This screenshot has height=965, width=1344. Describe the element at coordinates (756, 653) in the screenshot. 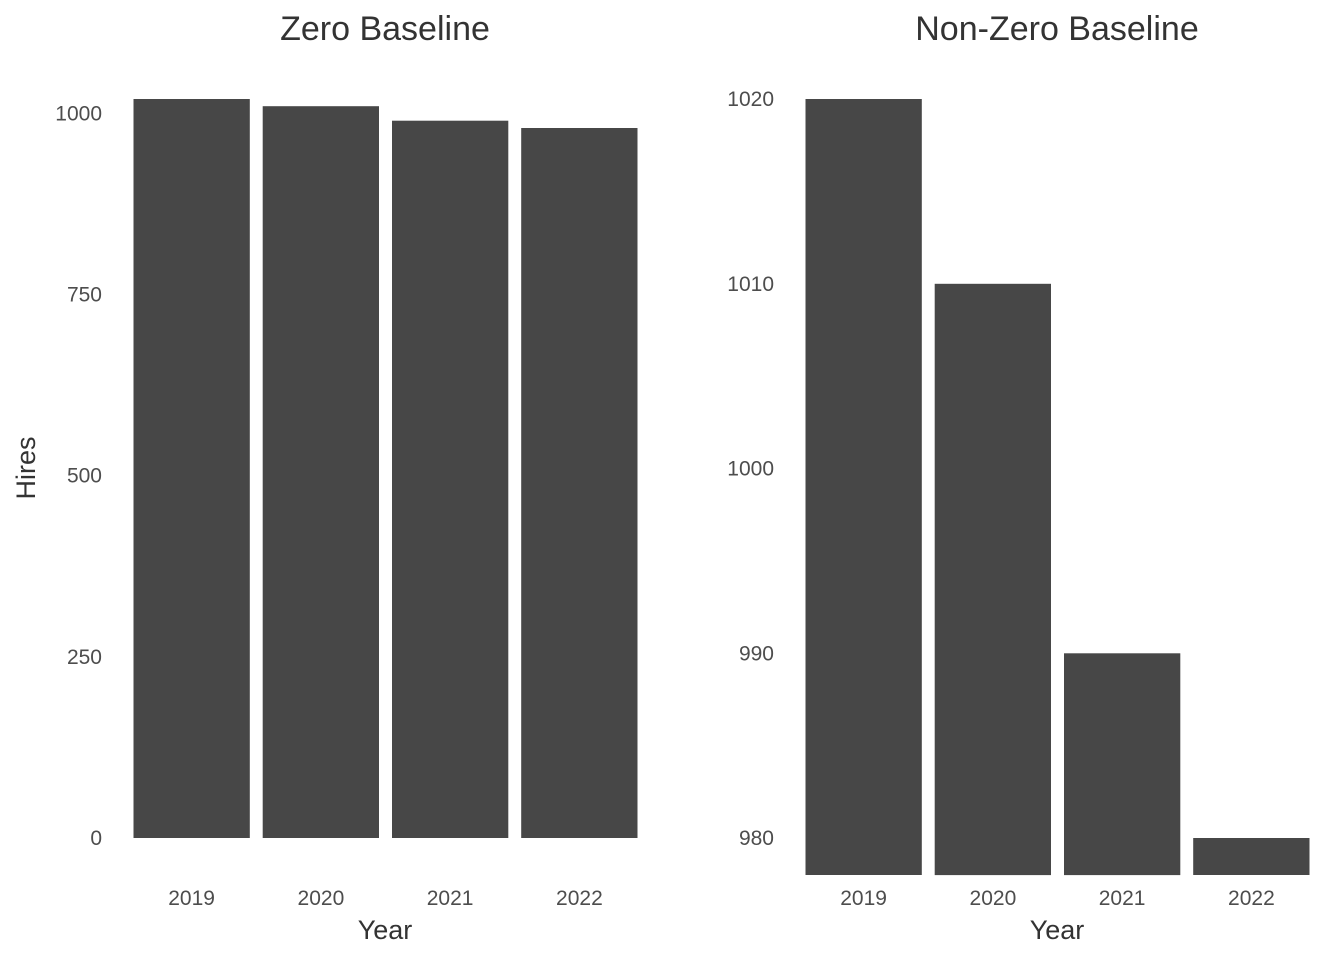

I see `y-tick-label: 990` at that location.